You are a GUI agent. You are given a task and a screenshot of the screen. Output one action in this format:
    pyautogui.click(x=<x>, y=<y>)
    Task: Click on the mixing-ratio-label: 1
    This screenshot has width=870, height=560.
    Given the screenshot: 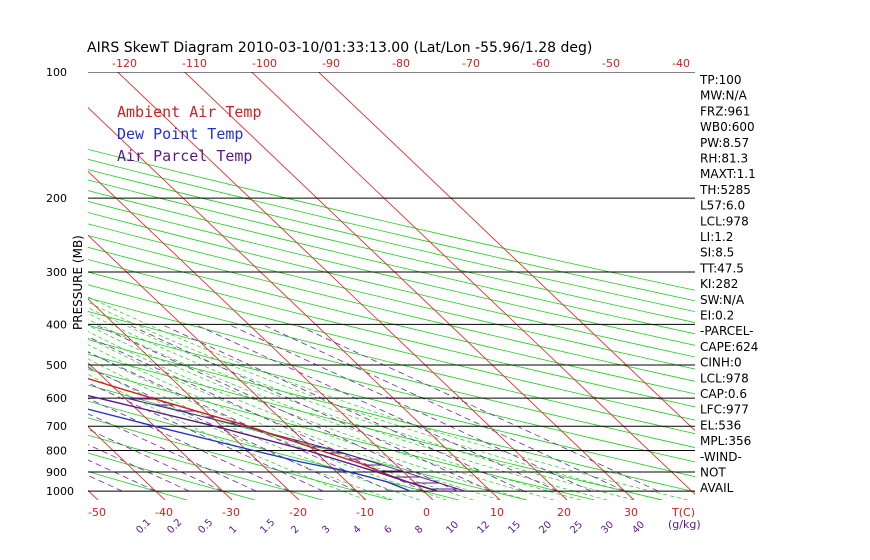 What is the action you would take?
    pyautogui.click(x=233, y=530)
    